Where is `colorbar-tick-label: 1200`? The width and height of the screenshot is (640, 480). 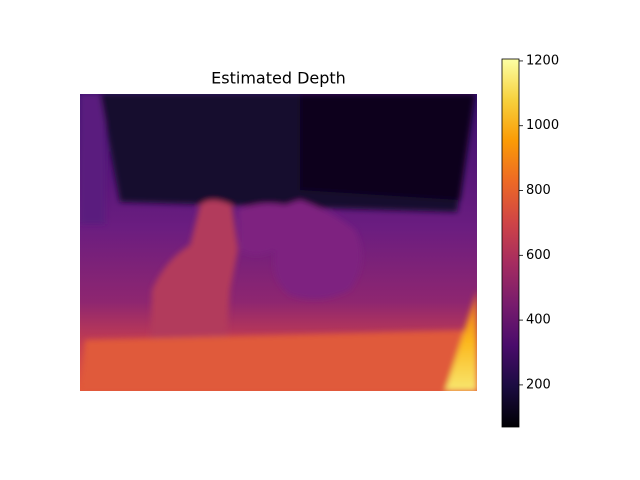
colorbar-tick-label: 1200 is located at coordinates (542, 60).